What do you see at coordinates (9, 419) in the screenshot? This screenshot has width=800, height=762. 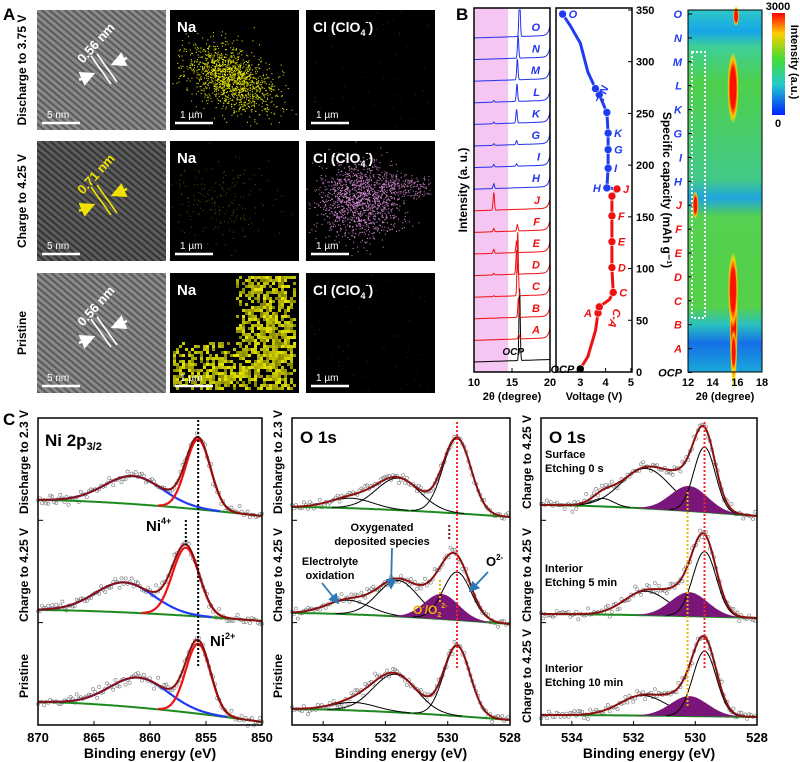 I see `panel-label-c: C` at bounding box center [9, 419].